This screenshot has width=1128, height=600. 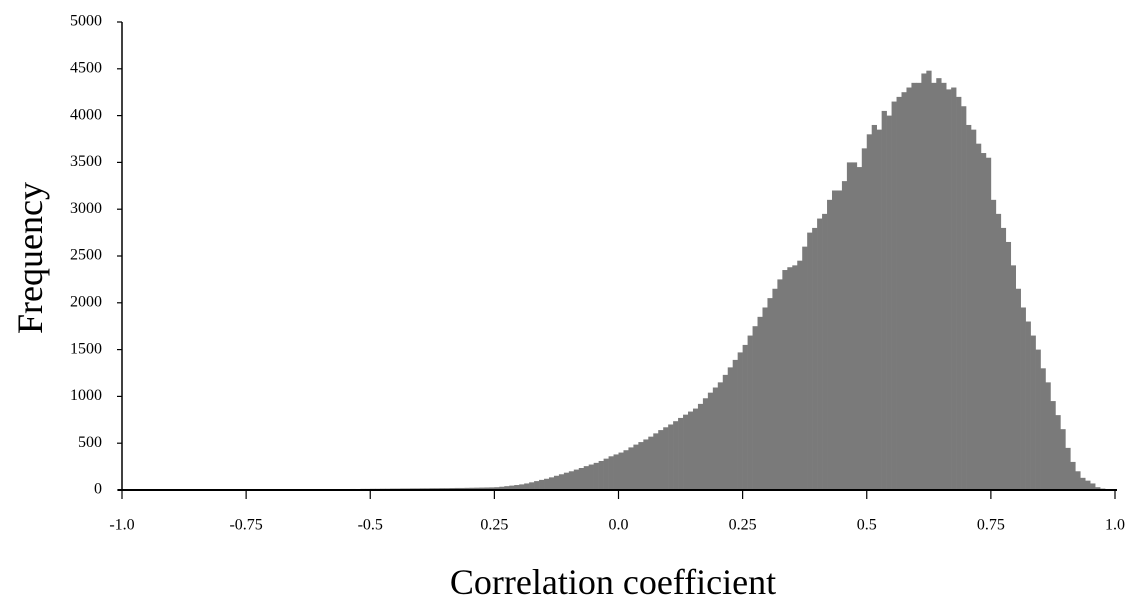 I want to click on y-tick-label: 1500, so click(x=86, y=348).